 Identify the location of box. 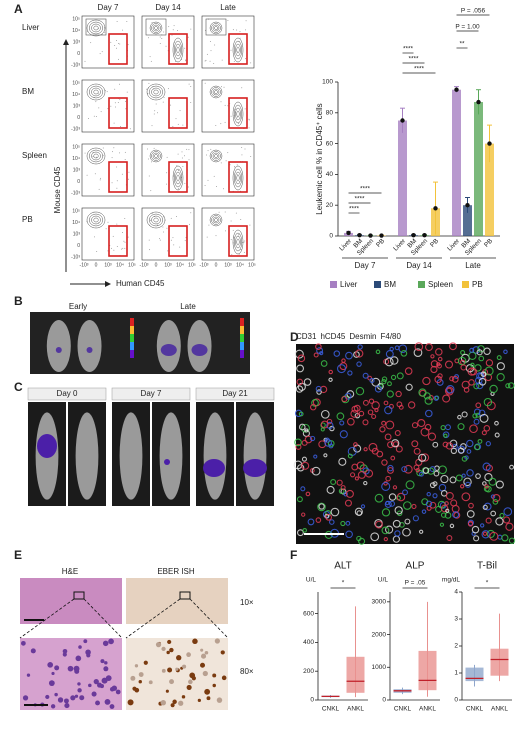
(474, 674).